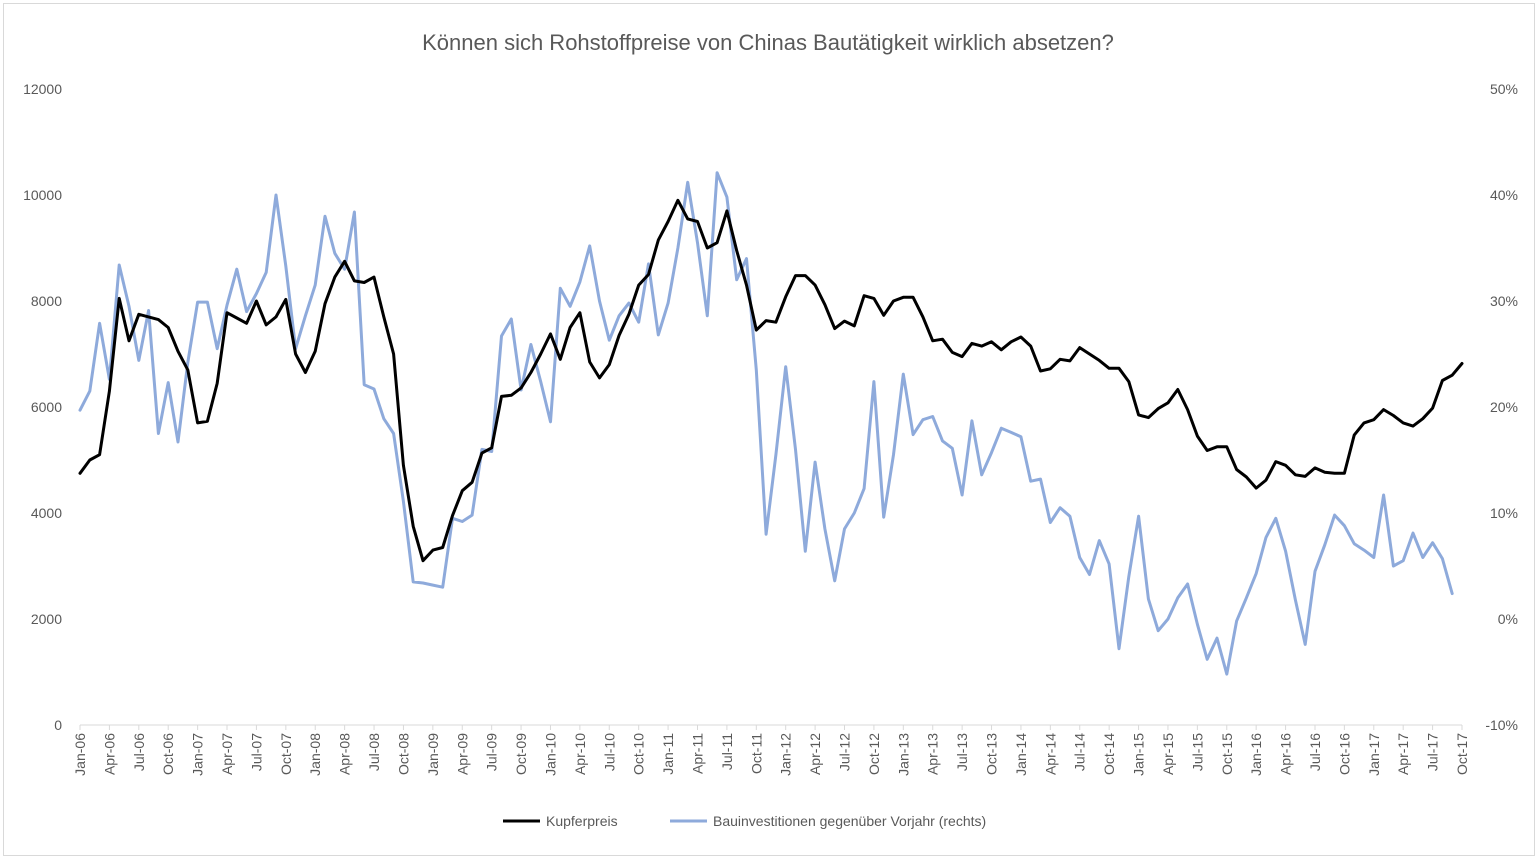 The height and width of the screenshot is (861, 1540). Describe the element at coordinates (1504, 89) in the screenshot. I see `right-tick-label: 50%` at that location.